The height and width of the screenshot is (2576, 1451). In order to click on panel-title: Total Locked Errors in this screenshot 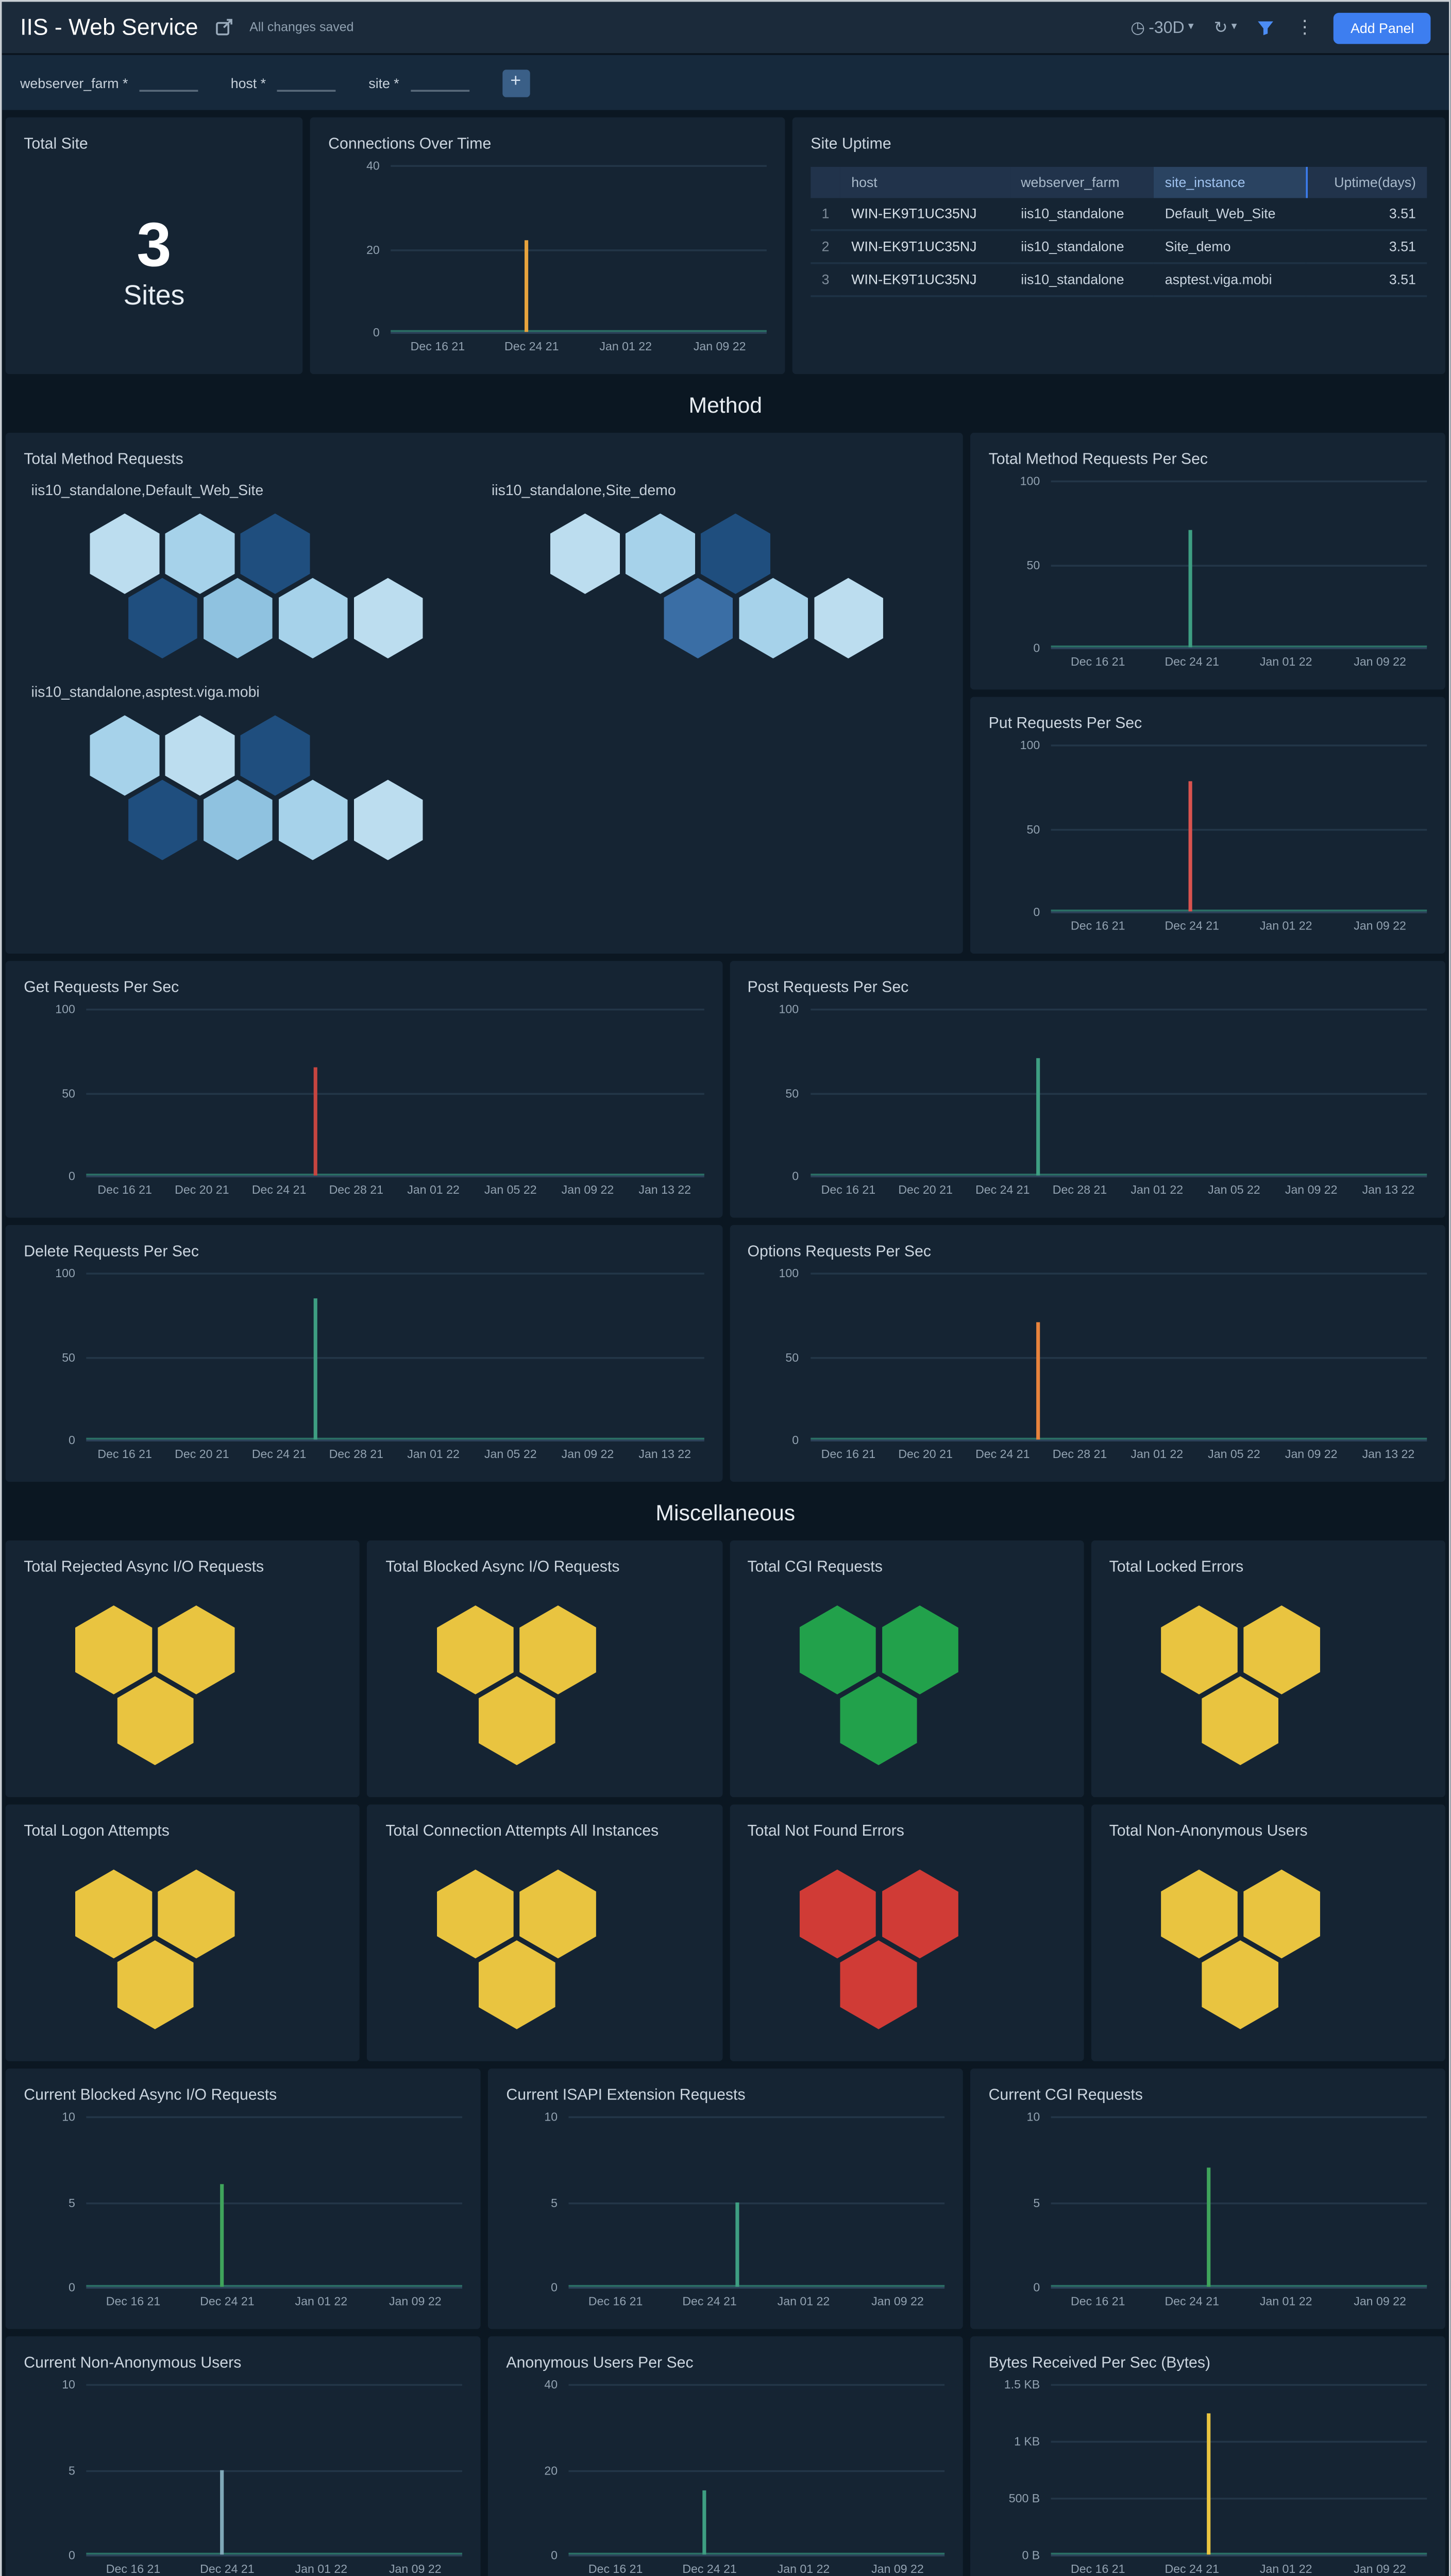, I will do `click(1176, 1566)`.